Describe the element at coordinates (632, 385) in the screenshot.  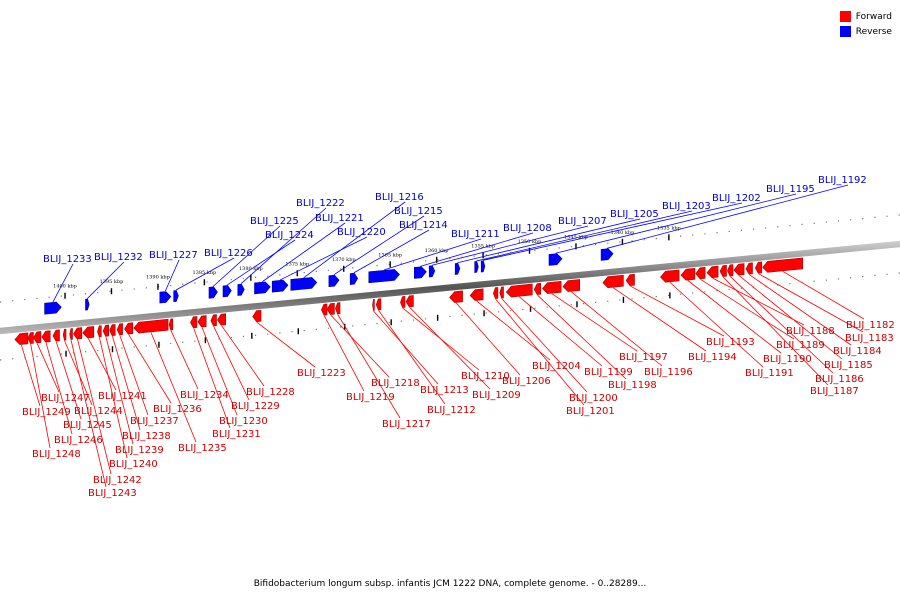
I see `gene-label-forward: BLIJ_1198` at that location.